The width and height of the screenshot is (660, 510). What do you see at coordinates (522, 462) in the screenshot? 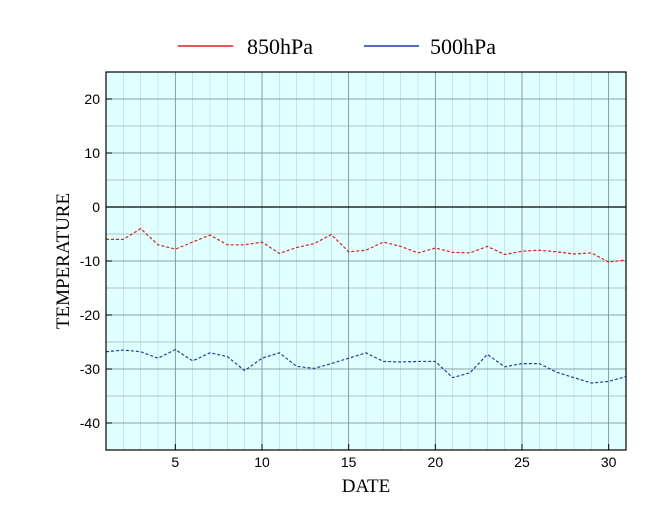
I see `x-tick-label: 25` at bounding box center [522, 462].